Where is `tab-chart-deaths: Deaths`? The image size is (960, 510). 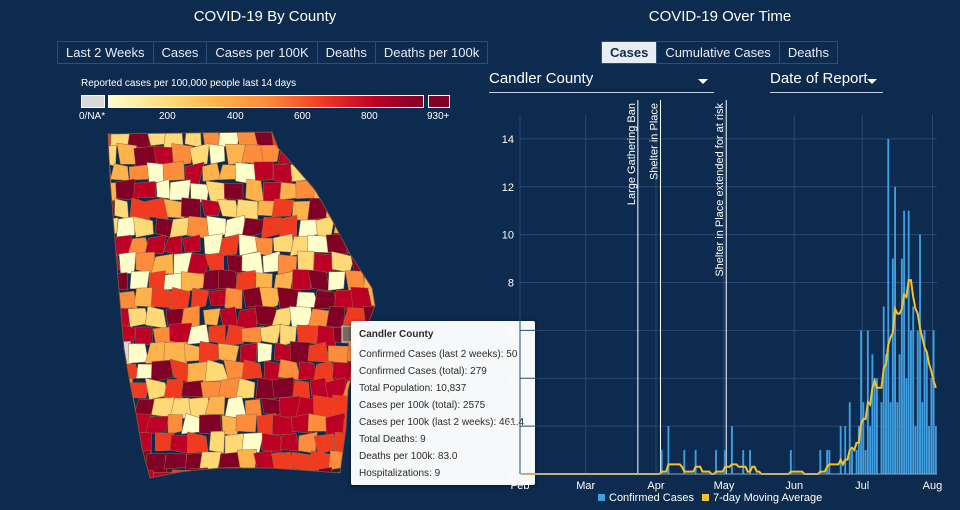 tab-chart-deaths: Deaths is located at coordinates (808, 52).